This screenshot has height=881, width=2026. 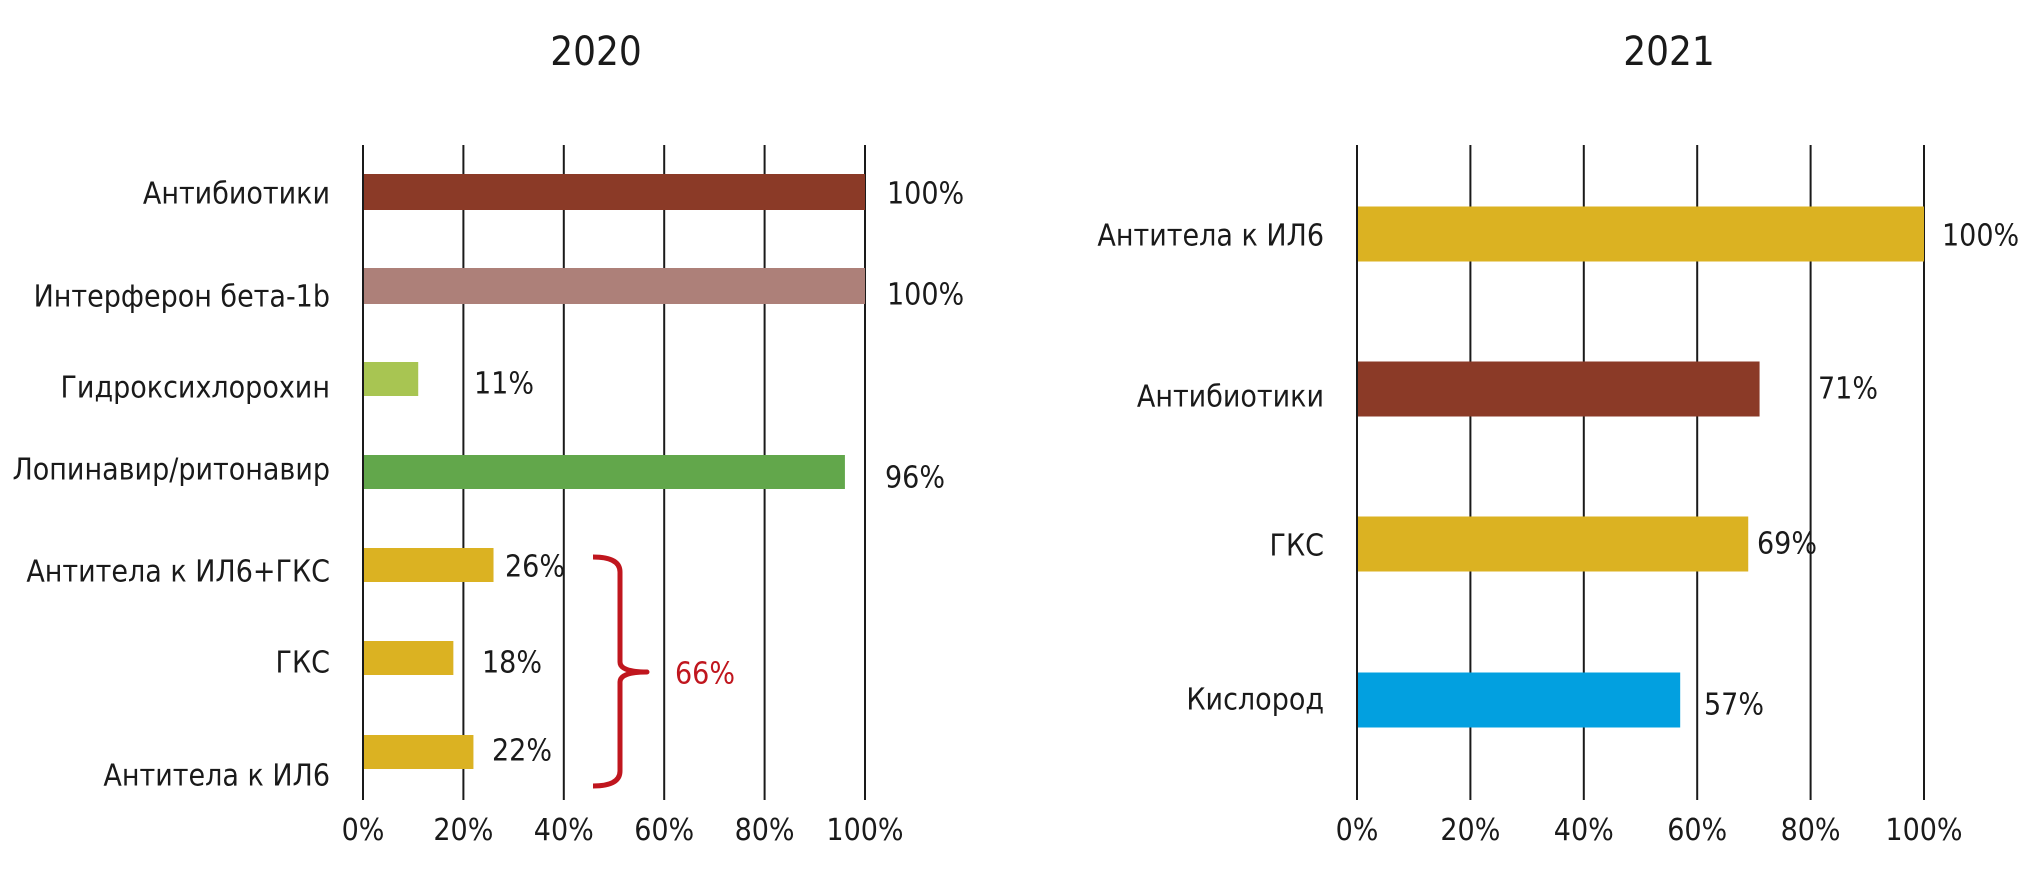 I want to click on value-label: 22%, so click(x=522, y=751).